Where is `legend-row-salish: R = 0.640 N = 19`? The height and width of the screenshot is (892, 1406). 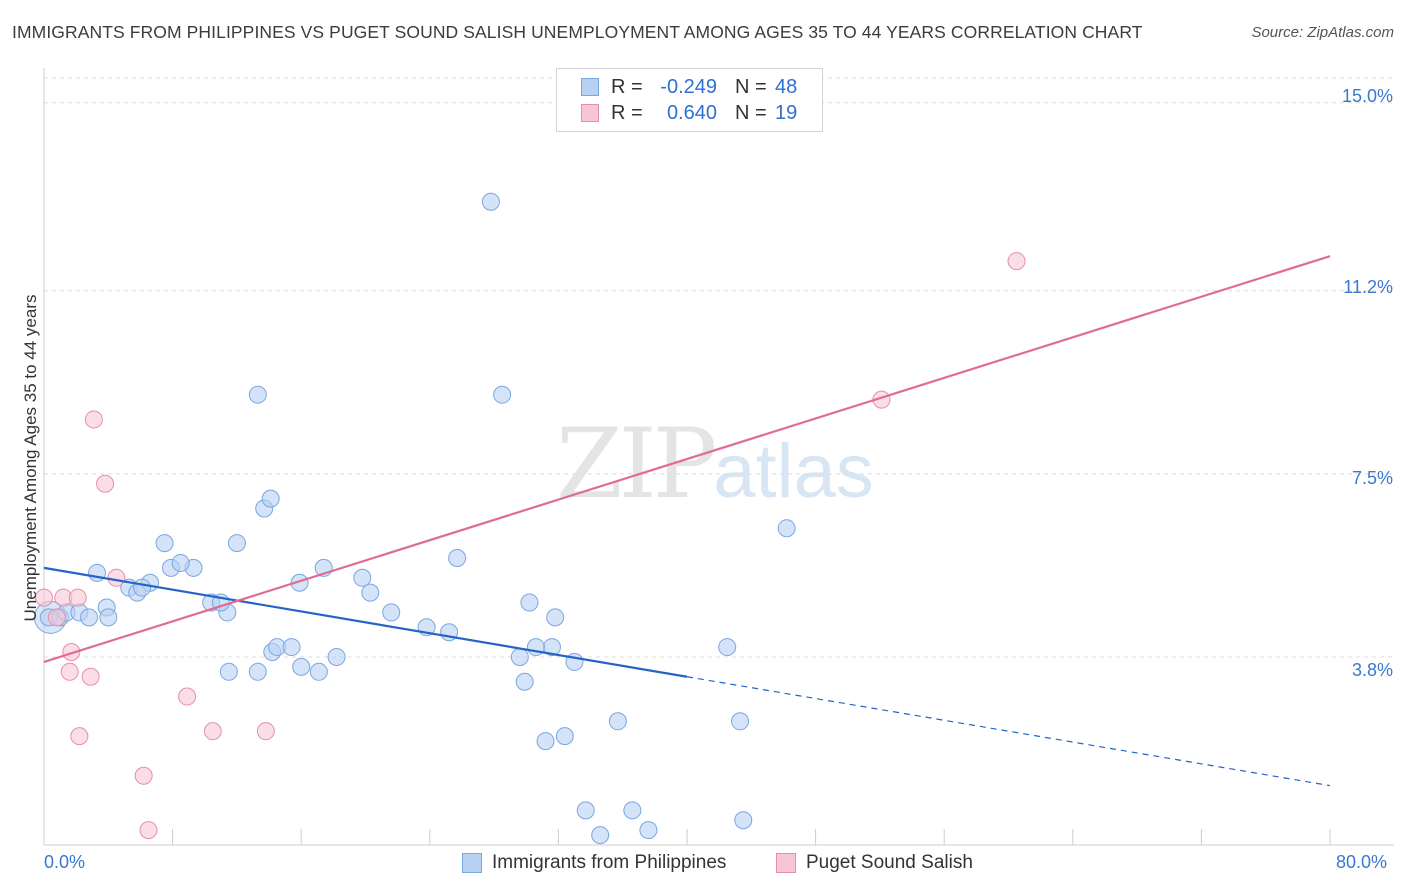
legend-row-salish: R = 0.640 N = 19 is located at coordinates (689, 113).